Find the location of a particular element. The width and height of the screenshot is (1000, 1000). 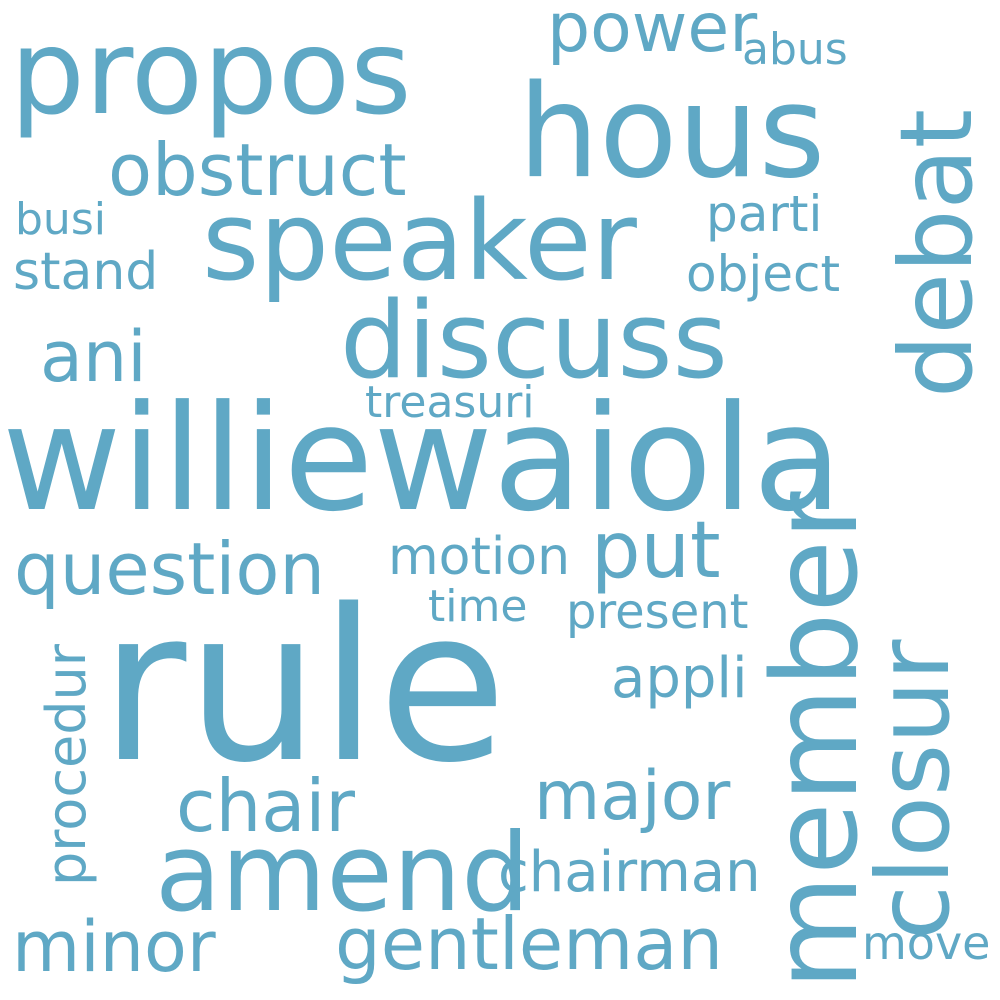

word-treasuri: treasuri is located at coordinates (450, 402).